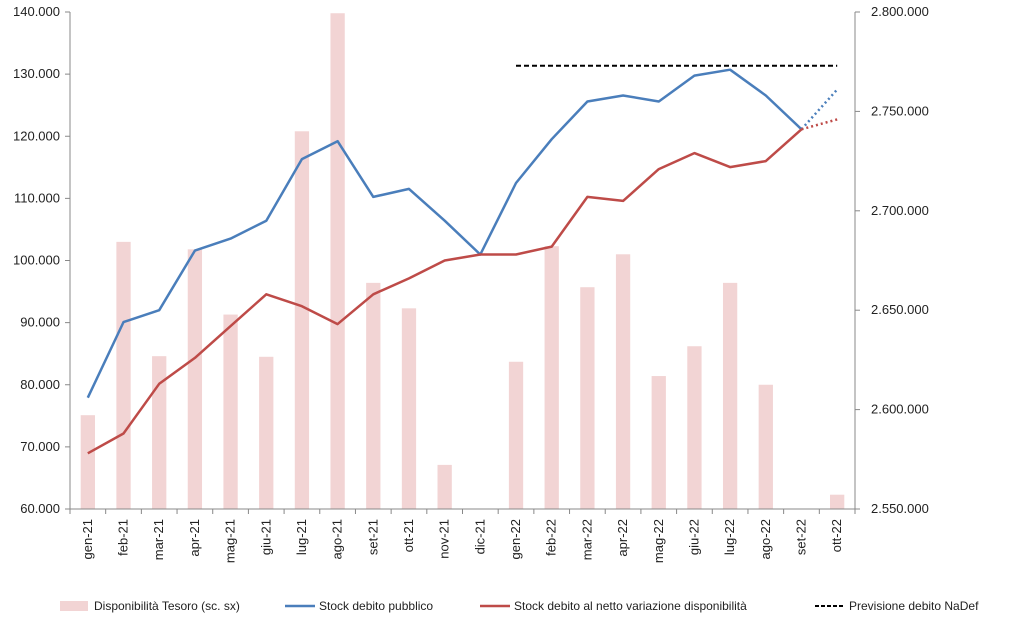 This screenshot has width=1024, height=641. What do you see at coordinates (158, 539) in the screenshot?
I see `x-tick-label: mar-21` at bounding box center [158, 539].